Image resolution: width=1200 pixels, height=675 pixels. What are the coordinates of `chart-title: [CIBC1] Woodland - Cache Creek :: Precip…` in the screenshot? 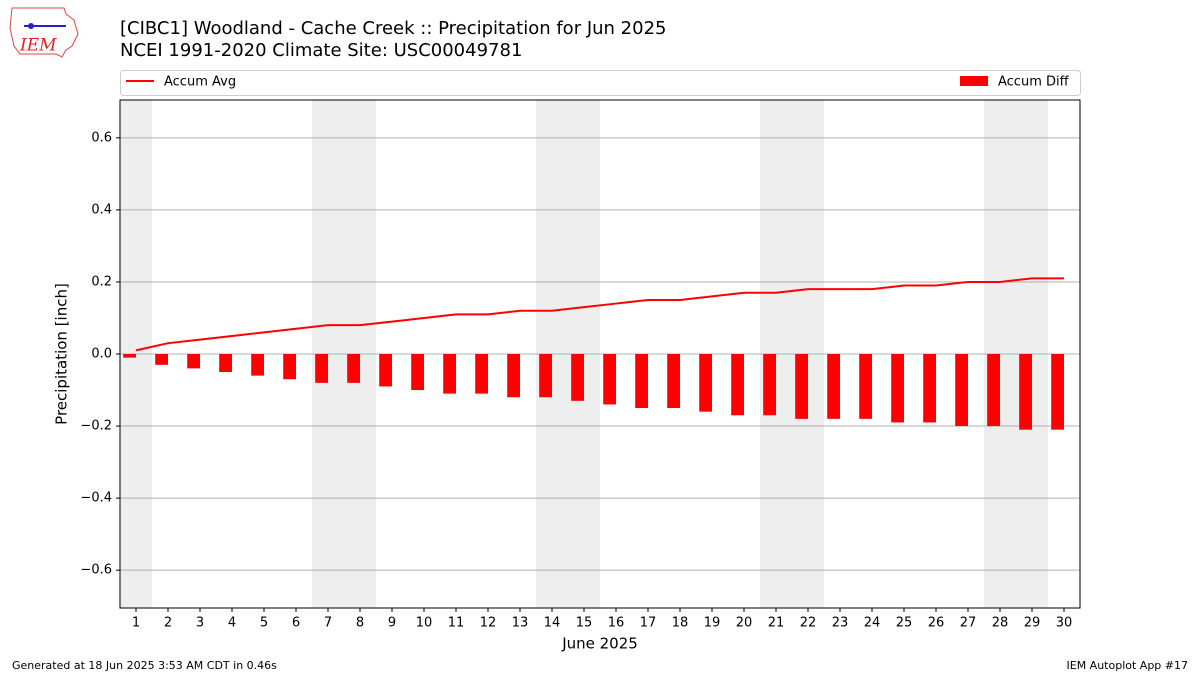 It's located at (393, 28).